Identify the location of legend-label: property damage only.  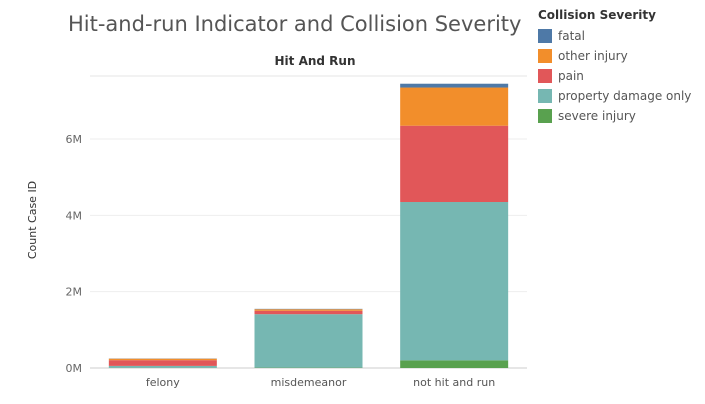
(625, 96).